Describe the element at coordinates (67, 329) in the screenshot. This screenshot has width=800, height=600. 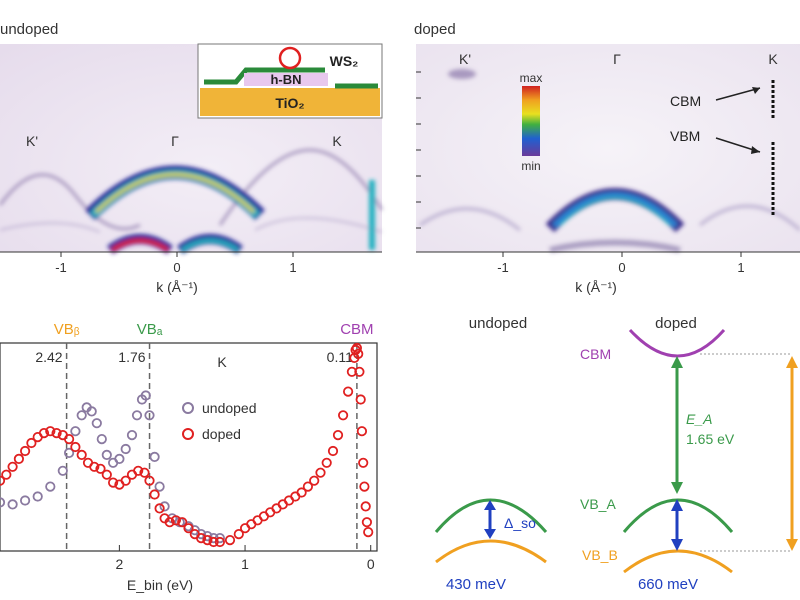
I see `edc-marker-label: VBᵦ` at that location.